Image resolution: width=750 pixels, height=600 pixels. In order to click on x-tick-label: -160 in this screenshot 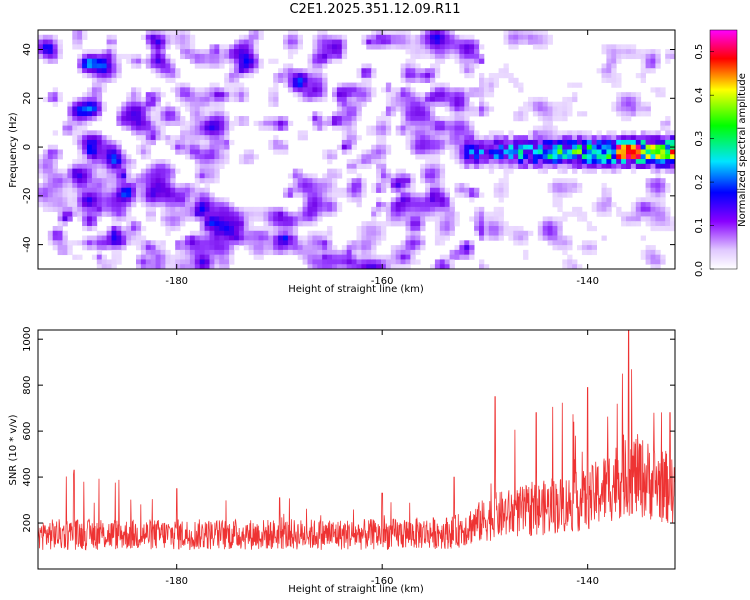, I will do `click(382, 281)`.